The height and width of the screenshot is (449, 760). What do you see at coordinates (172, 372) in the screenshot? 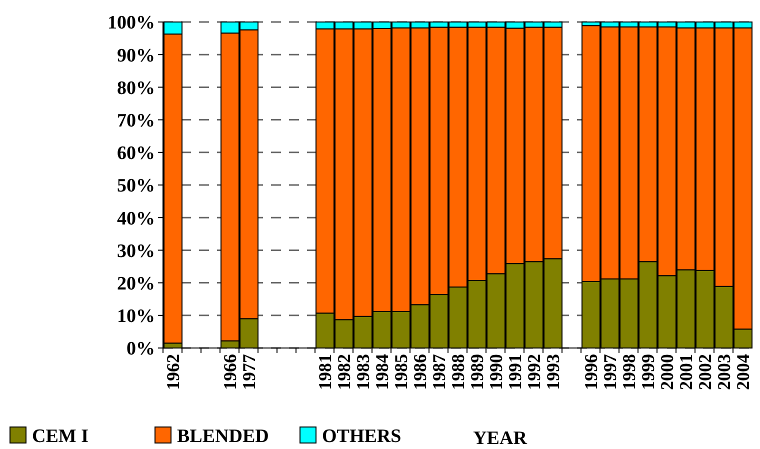
I see `x-tick-label: 1962` at bounding box center [172, 372].